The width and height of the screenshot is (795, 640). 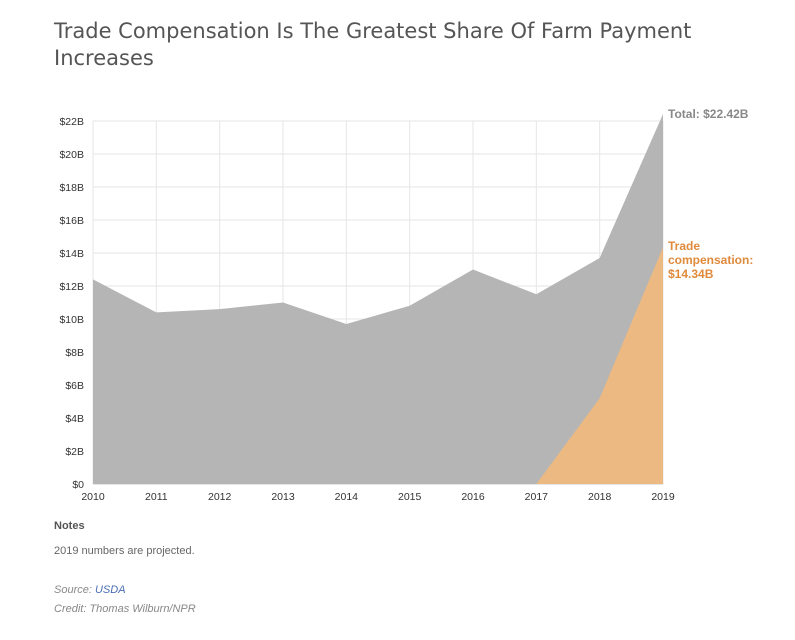 I want to click on x-tick-label: 2018, so click(x=600, y=497).